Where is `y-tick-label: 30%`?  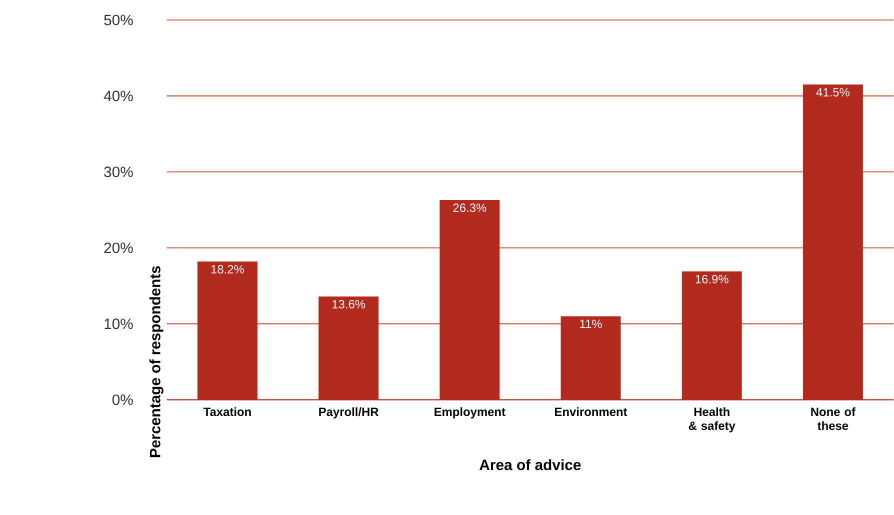
y-tick-label: 30% is located at coordinates (118, 172).